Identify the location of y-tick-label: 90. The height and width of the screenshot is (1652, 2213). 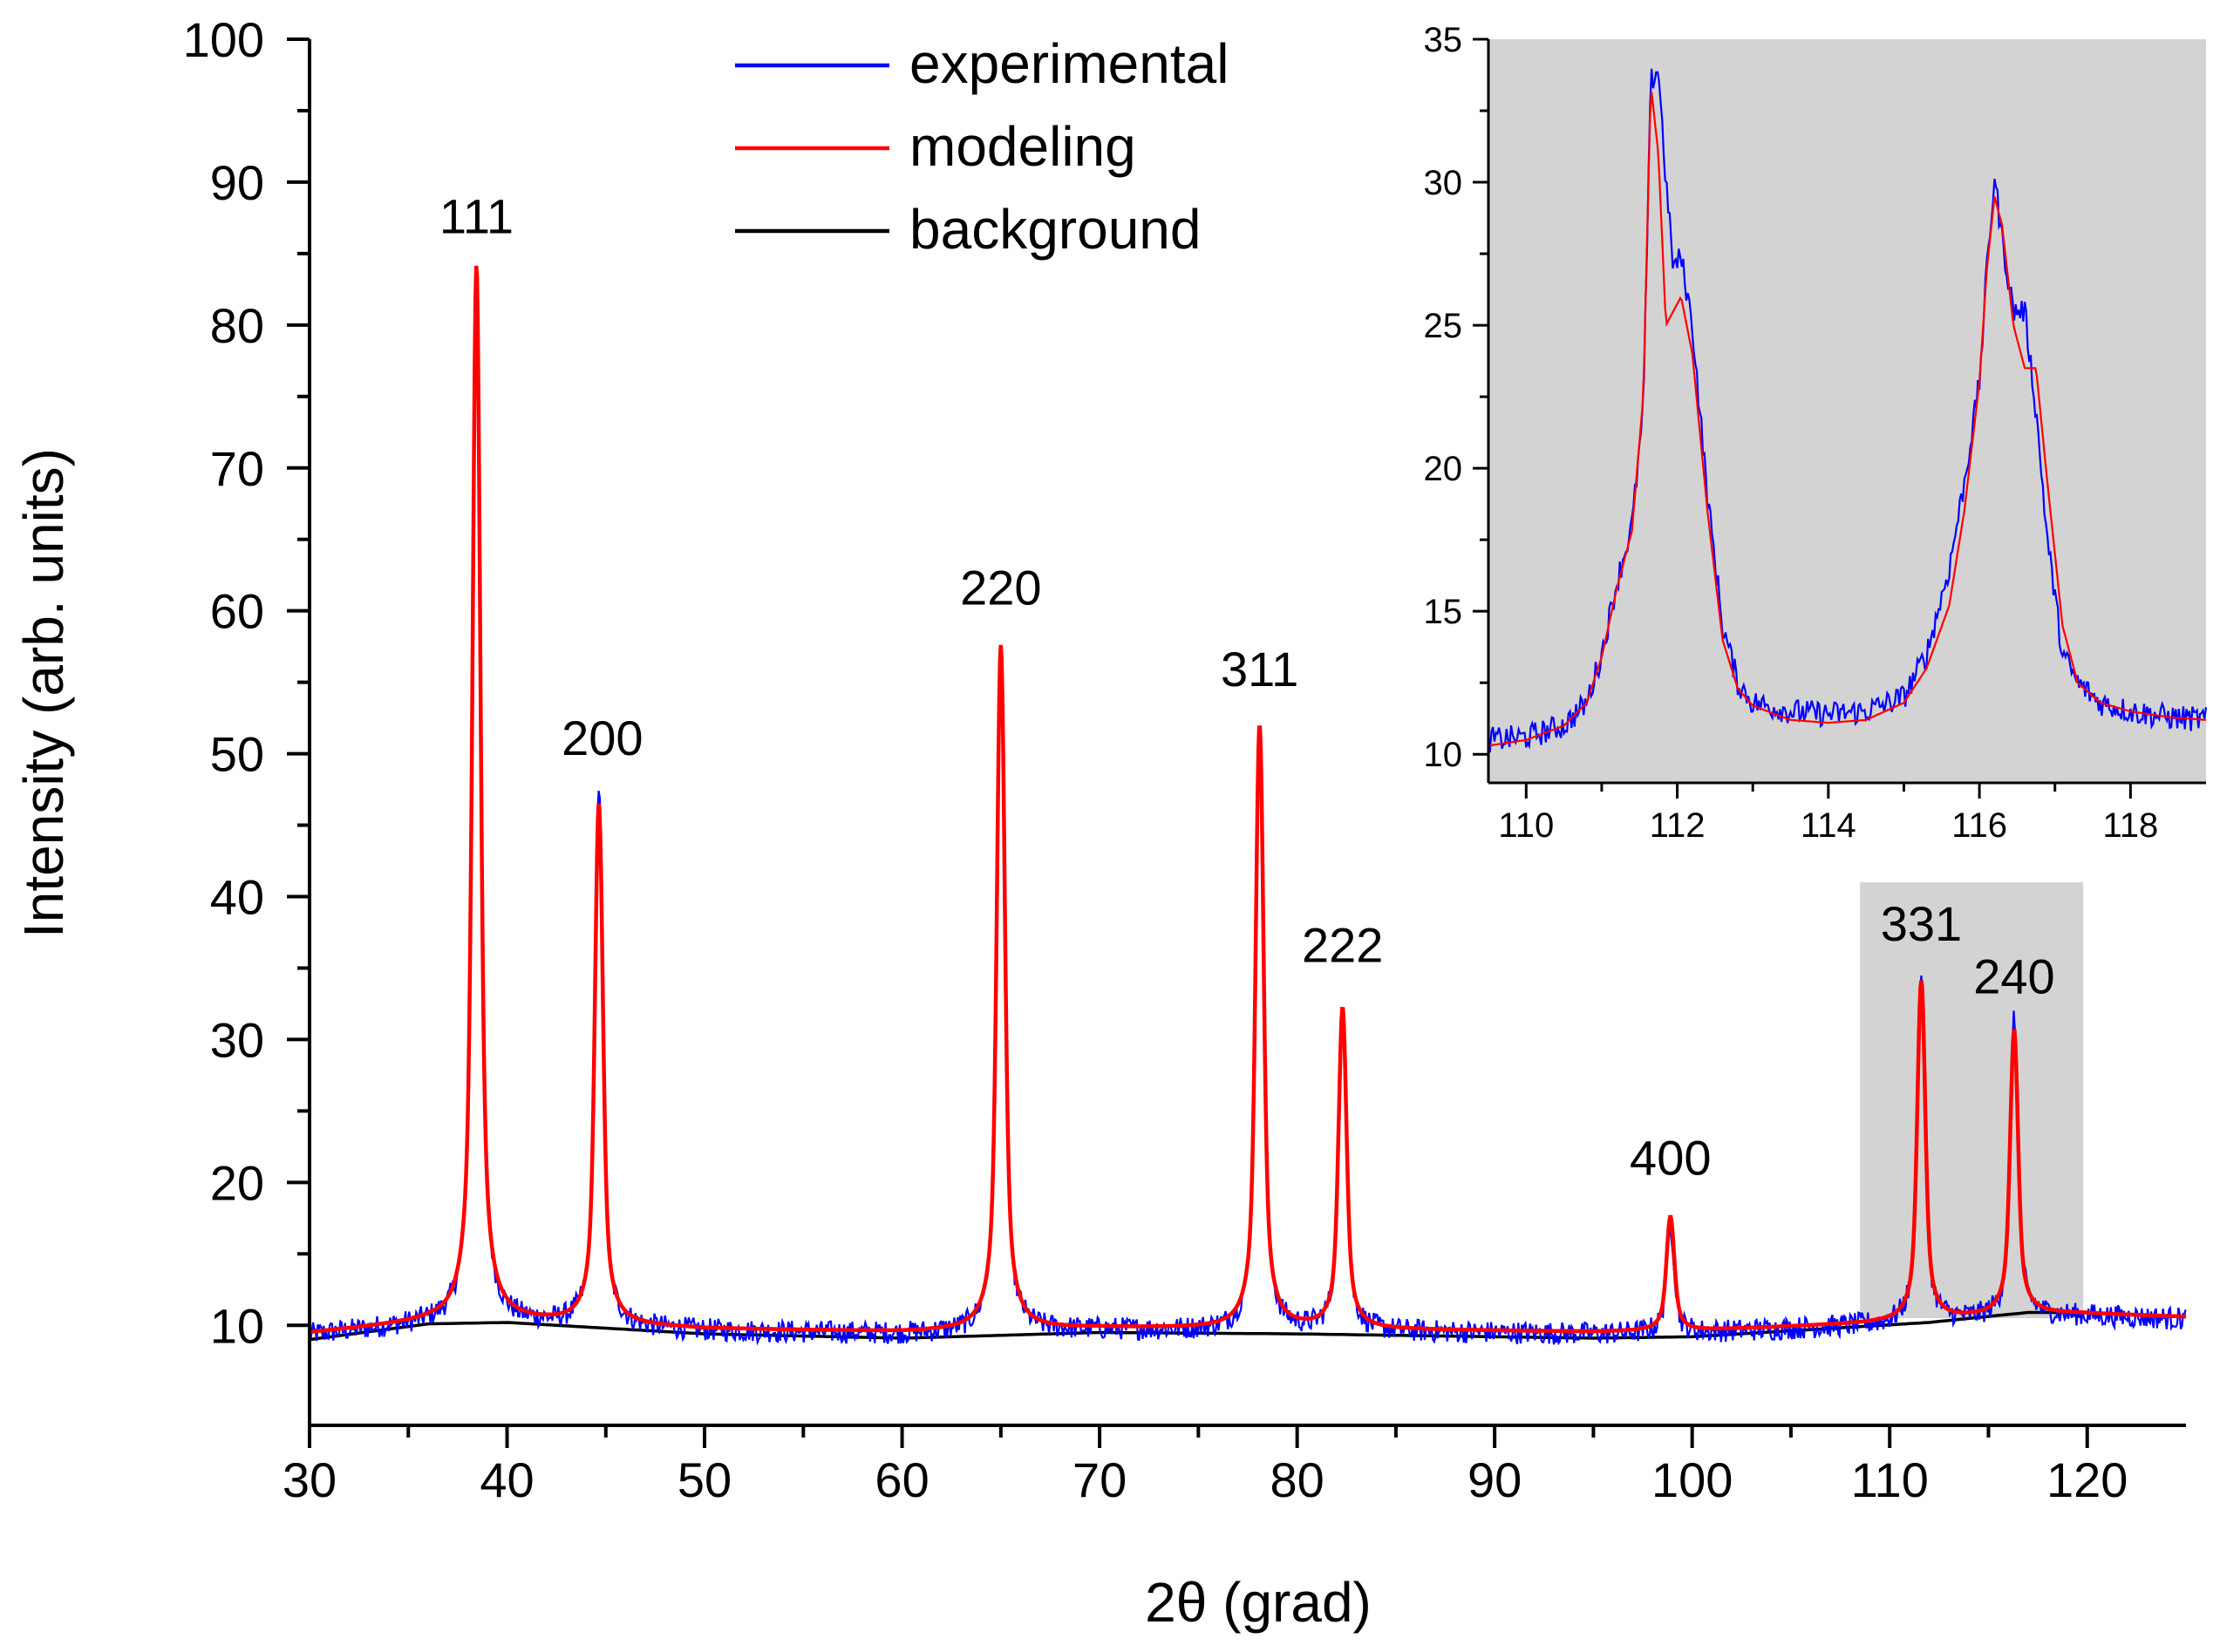
(237, 182).